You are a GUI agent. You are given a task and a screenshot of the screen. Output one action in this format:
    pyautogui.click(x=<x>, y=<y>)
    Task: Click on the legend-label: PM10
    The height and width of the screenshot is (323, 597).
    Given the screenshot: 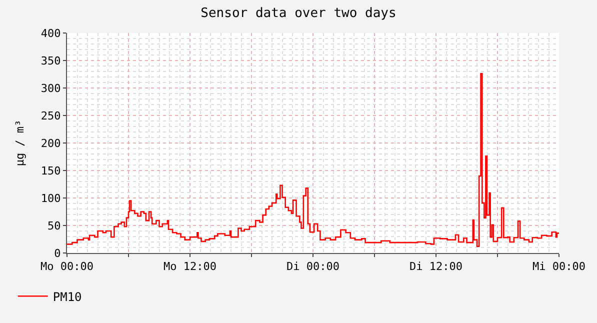 What is the action you would take?
    pyautogui.click(x=67, y=297)
    